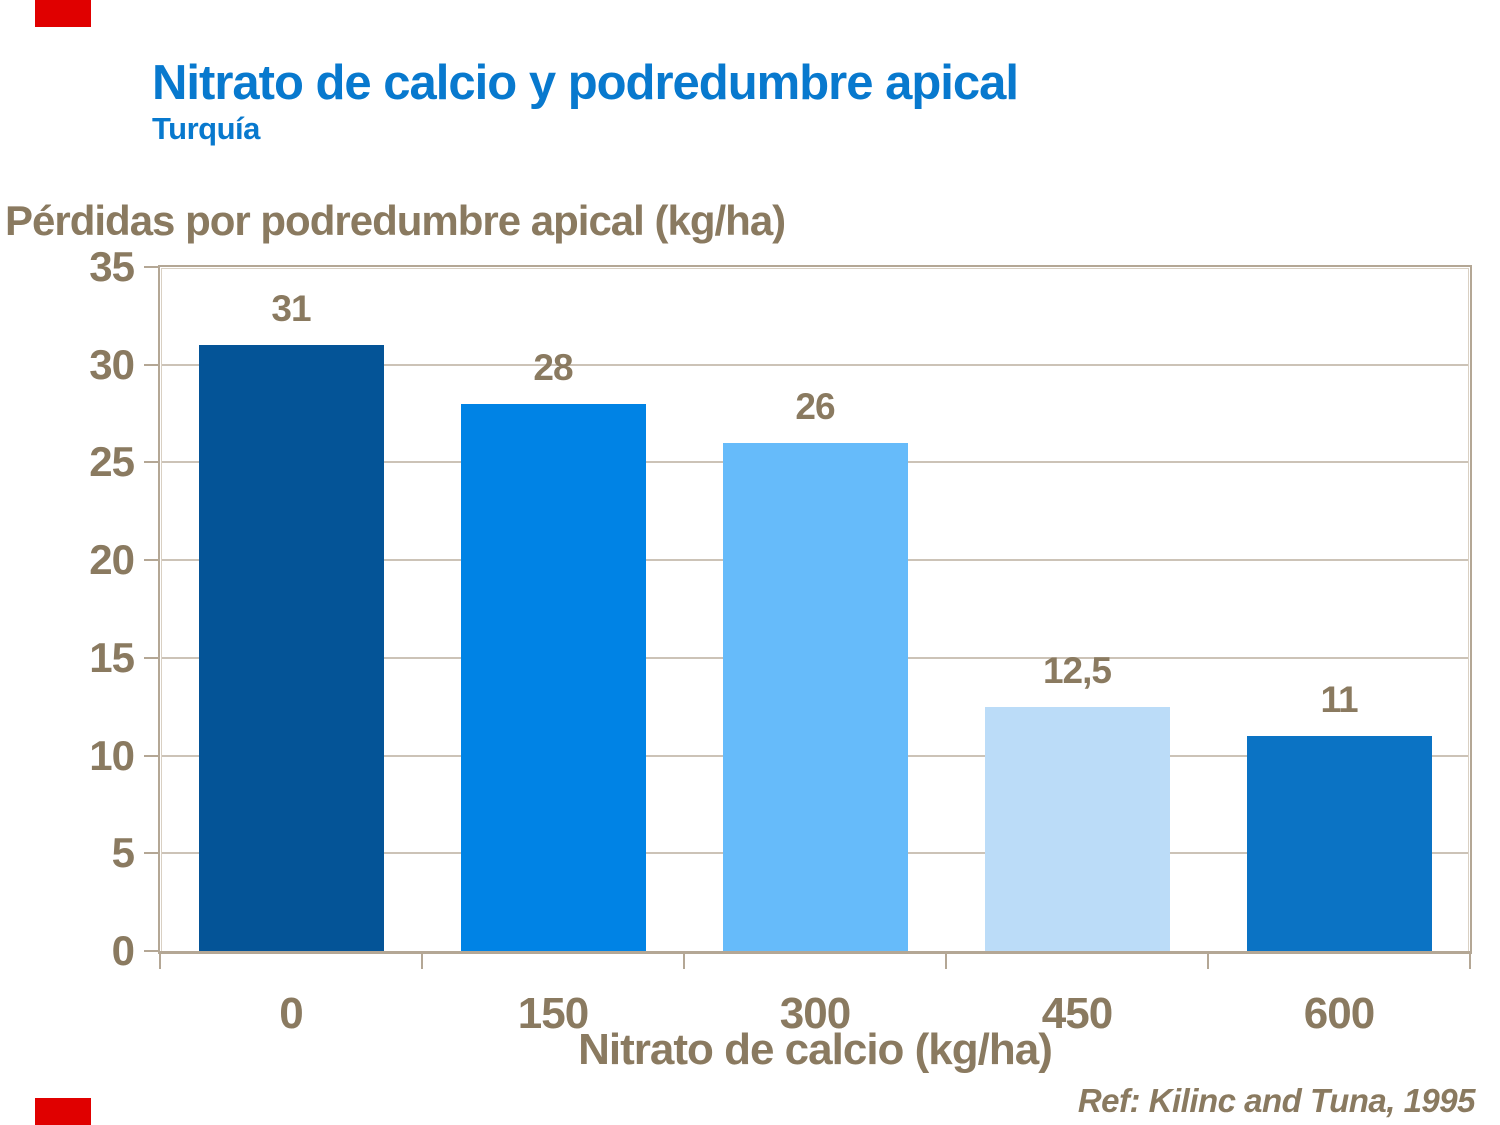 This screenshot has width=1500, height=1125. I want to click on y-tick-label: 30, so click(112, 364).